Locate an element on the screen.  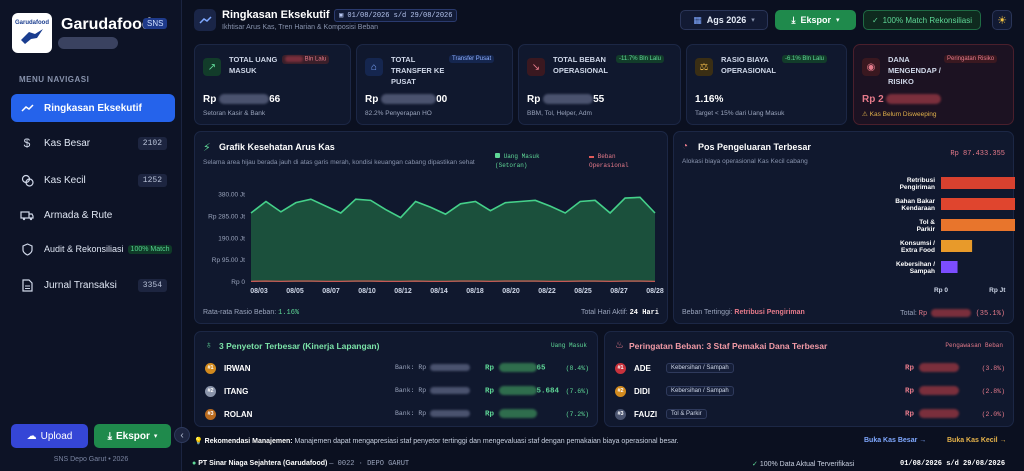
depot-code: — 0022 · DEPO GARUT is located at coordinates (369, 464).